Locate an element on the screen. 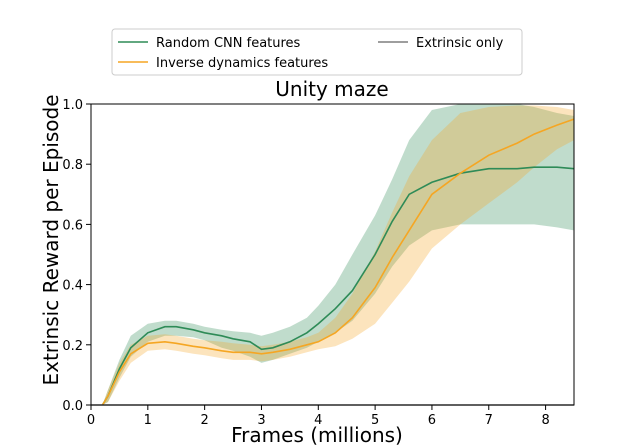 This screenshot has width=635, height=447. legend-label-inverse-dynamics: Inverse dynamics features is located at coordinates (242, 63).